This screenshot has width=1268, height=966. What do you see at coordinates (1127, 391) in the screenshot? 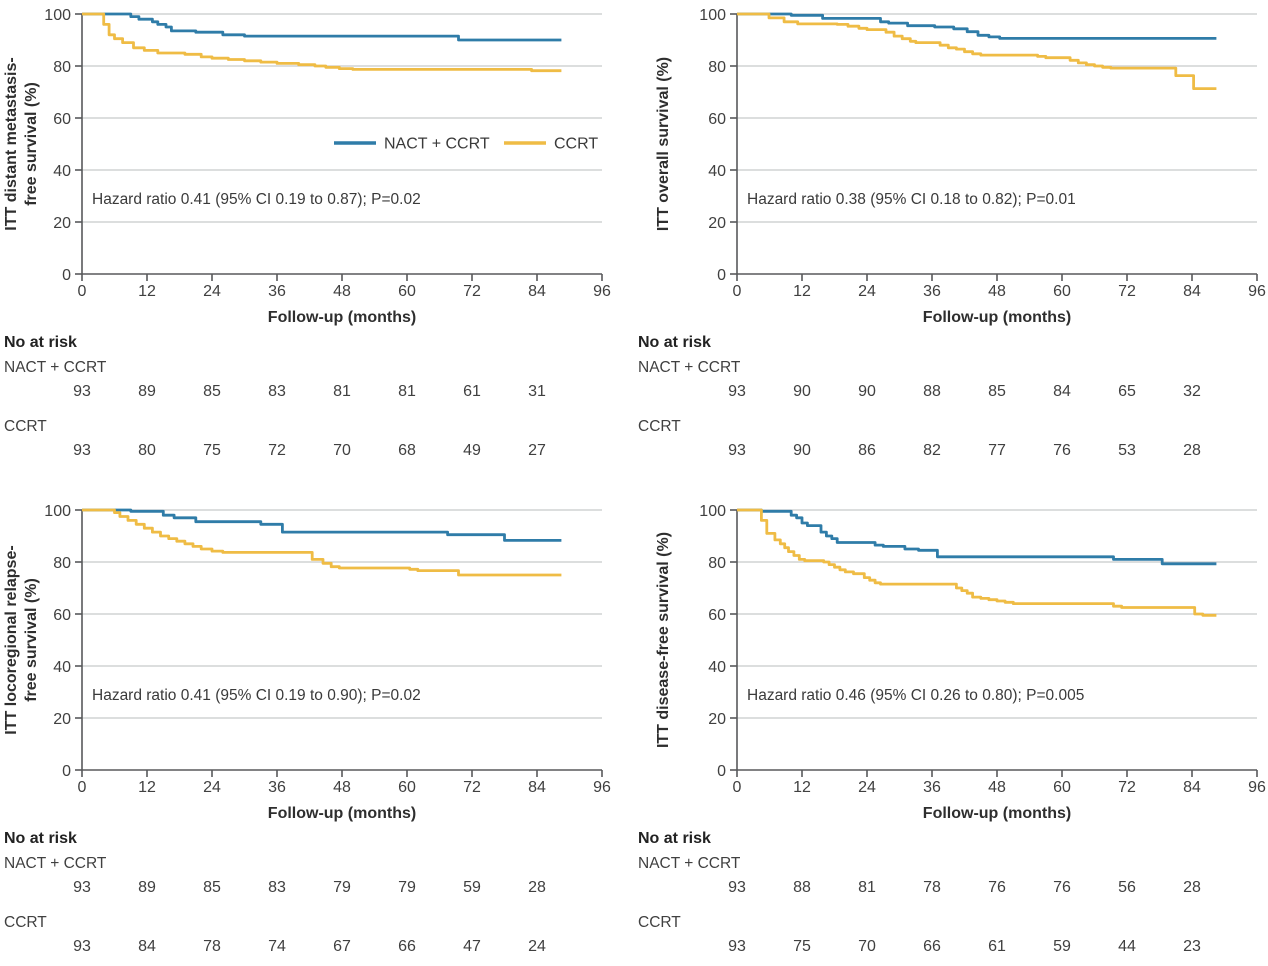
I see `risk-count: 65` at bounding box center [1127, 391].